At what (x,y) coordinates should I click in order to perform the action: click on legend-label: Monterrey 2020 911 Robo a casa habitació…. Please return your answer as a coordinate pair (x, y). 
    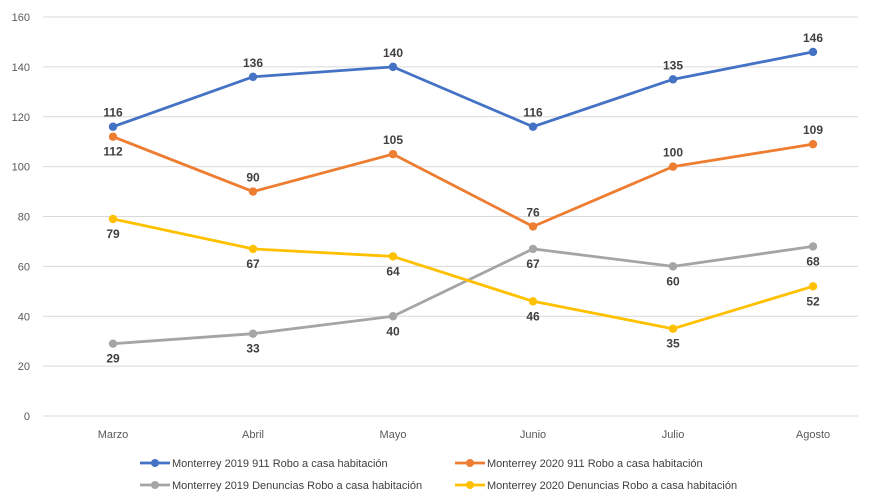
    Looking at the image, I should click on (595, 464).